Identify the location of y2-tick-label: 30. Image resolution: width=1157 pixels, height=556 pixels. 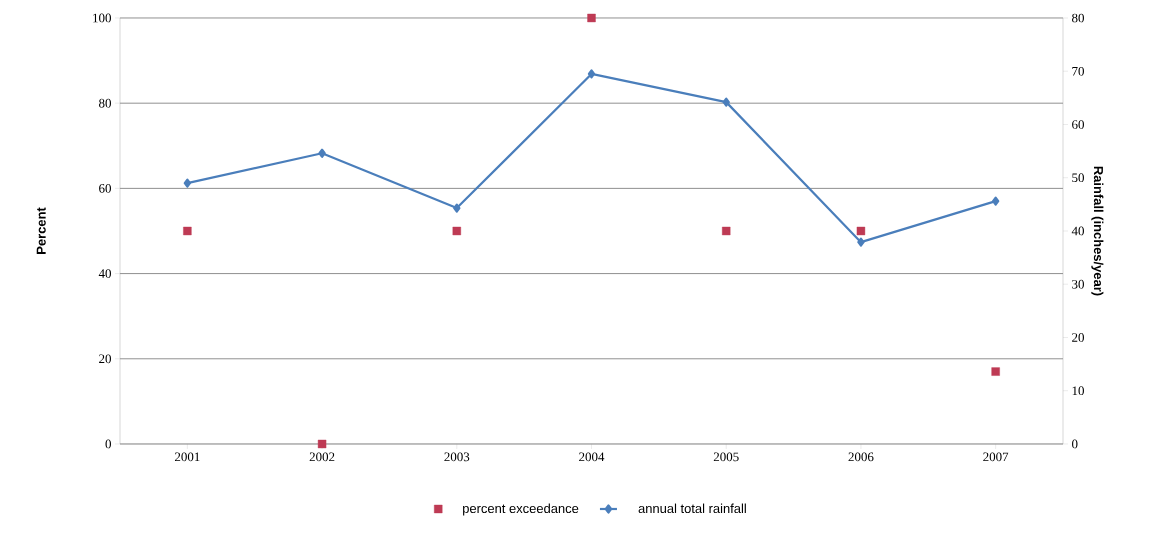
(1078, 284).